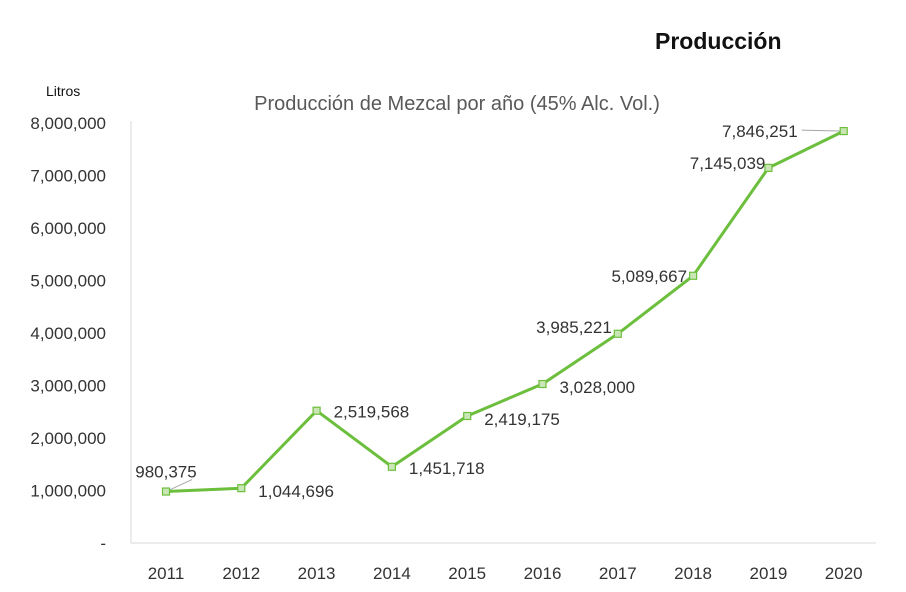 The image size is (906, 592). What do you see at coordinates (693, 573) in the screenshot?
I see `x-tick-label: 2018` at bounding box center [693, 573].